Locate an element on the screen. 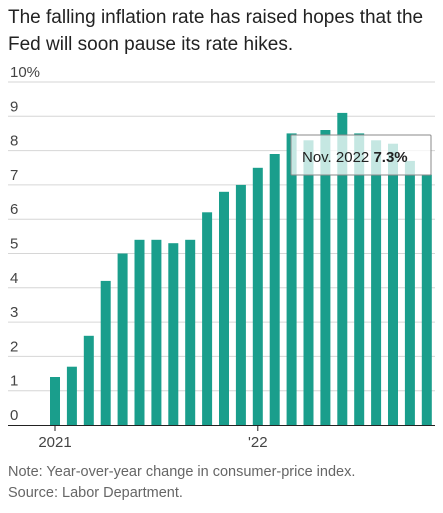 This screenshot has height=513, width=443. x-tick-label: '22 is located at coordinates (258, 442).